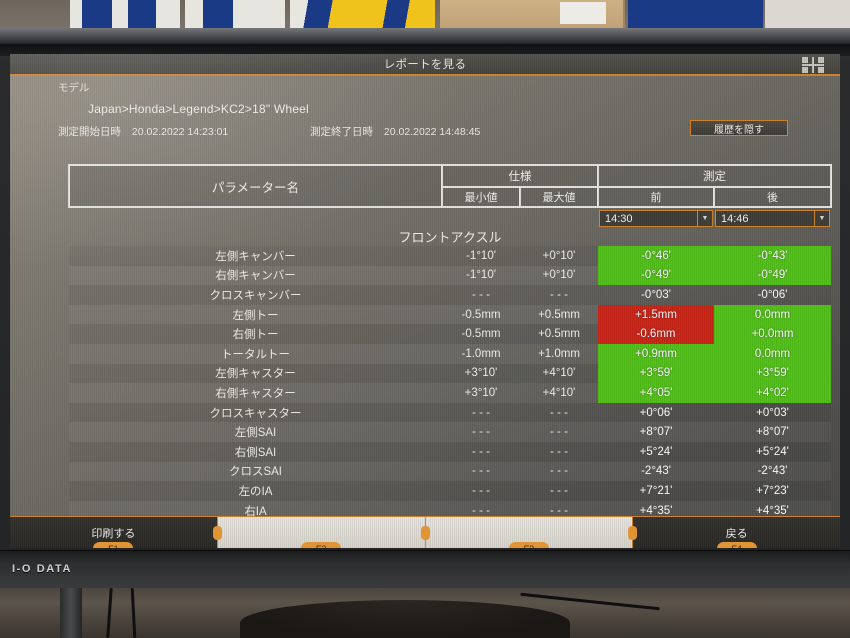 The width and height of the screenshot is (850, 638). I want to click on table-row: クロスキャスター - - -- - - +0°06' +0°03', so click(450, 412).